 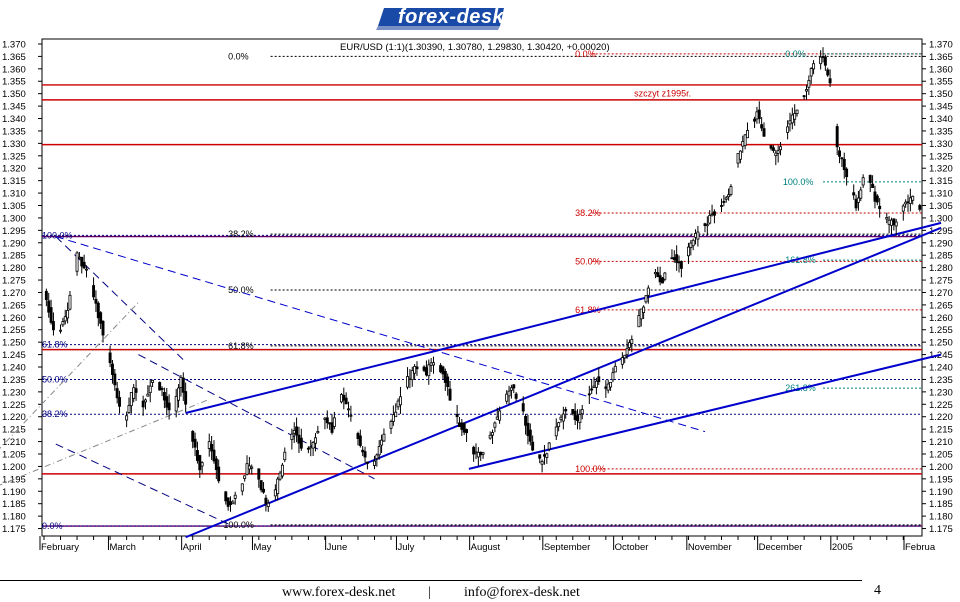 What do you see at coordinates (55, 414) in the screenshot?
I see `fib-level-label: 38.2%` at bounding box center [55, 414].